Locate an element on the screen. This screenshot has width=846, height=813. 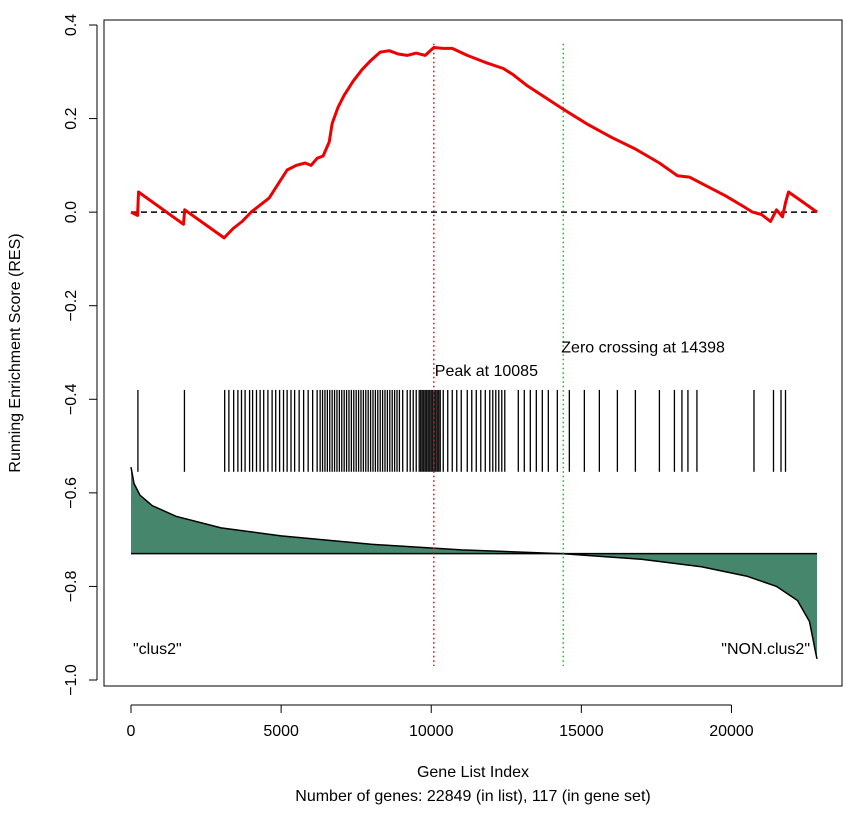
y-tick-label: −1.0 is located at coordinates (71, 680).